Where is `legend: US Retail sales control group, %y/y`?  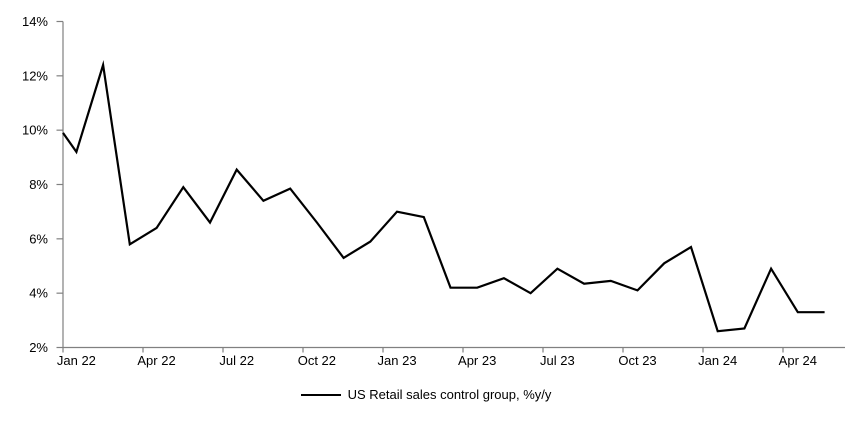
legend: US Retail sales control group, %y/y is located at coordinates (426, 394).